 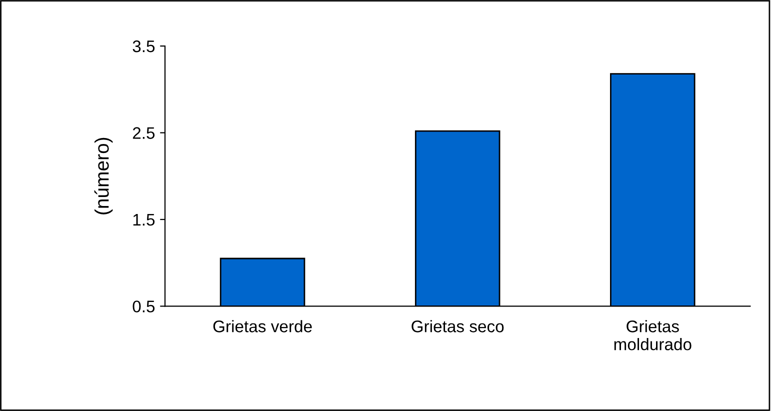 I want to click on y-tick-label: 3.5, so click(x=143, y=46).